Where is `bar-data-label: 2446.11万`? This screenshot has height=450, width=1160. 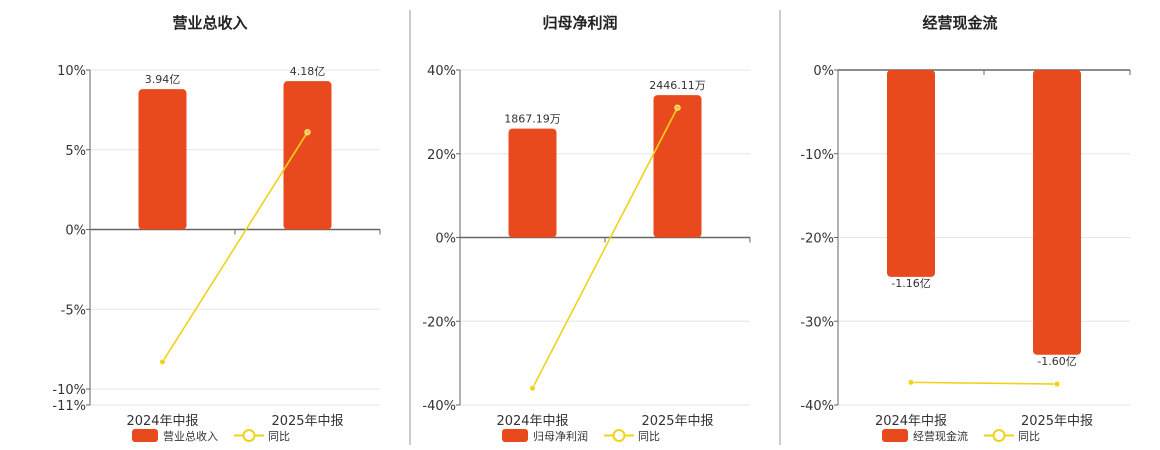 bar-data-label: 2446.11万 is located at coordinates (677, 85).